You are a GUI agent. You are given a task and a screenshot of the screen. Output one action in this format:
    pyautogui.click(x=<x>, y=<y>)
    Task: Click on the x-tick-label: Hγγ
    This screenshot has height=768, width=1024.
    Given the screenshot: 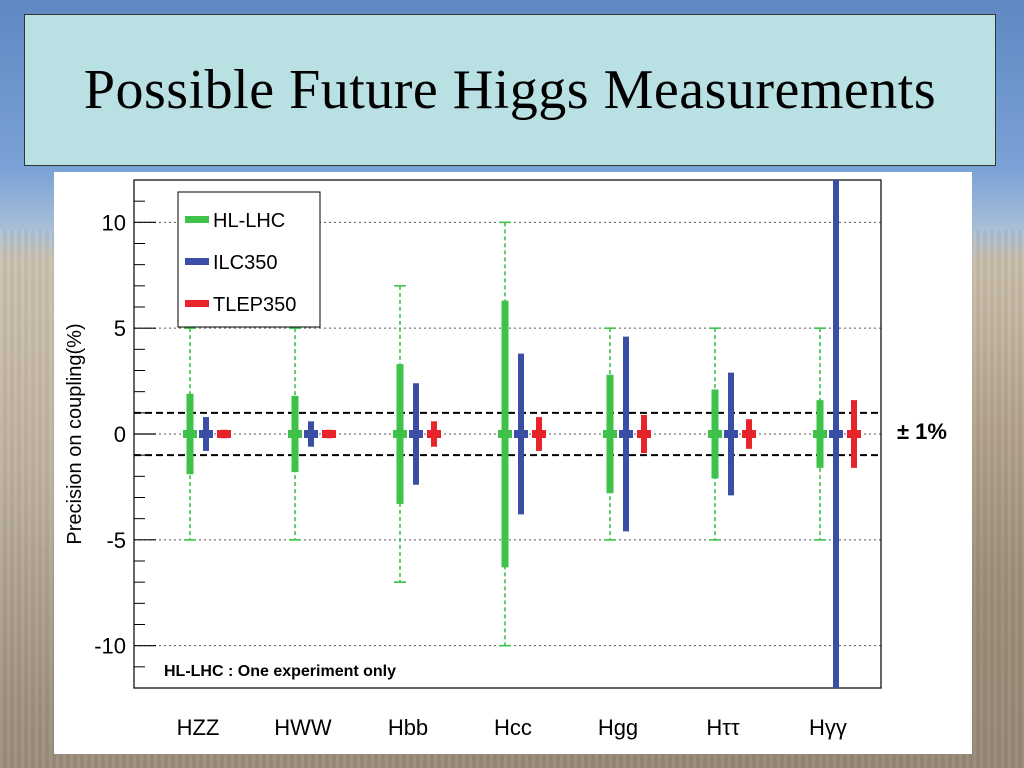 What is the action you would take?
    pyautogui.click(x=828, y=727)
    